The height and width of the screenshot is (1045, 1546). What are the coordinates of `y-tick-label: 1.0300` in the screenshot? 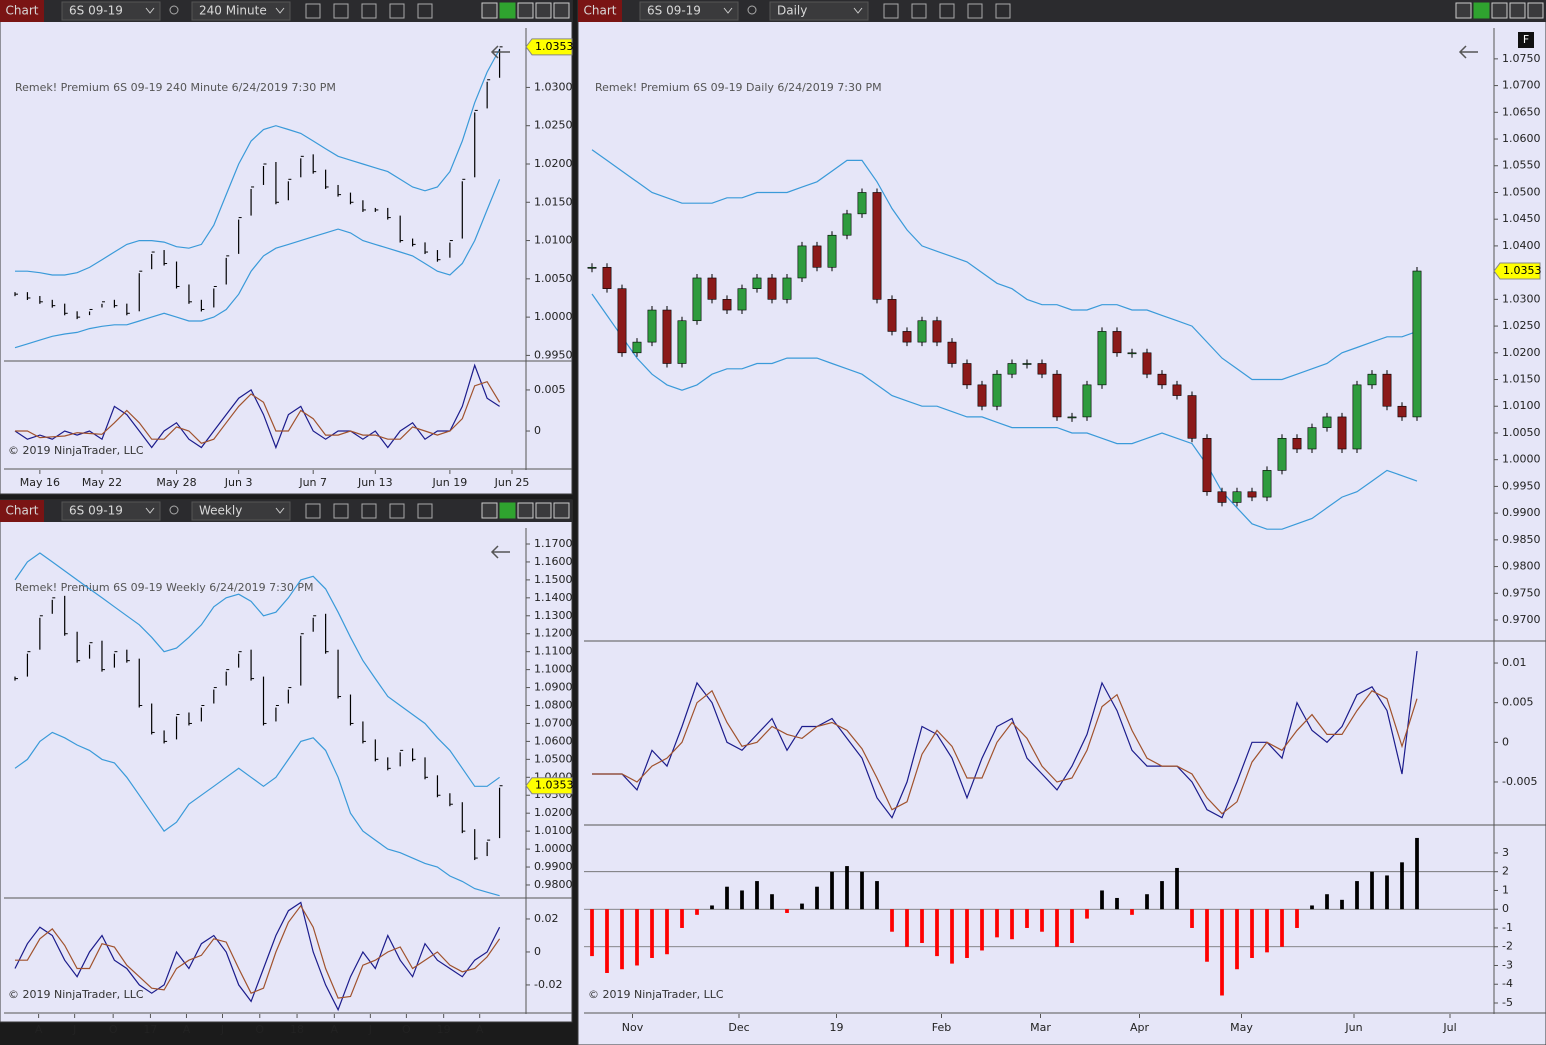 It's located at (553, 86).